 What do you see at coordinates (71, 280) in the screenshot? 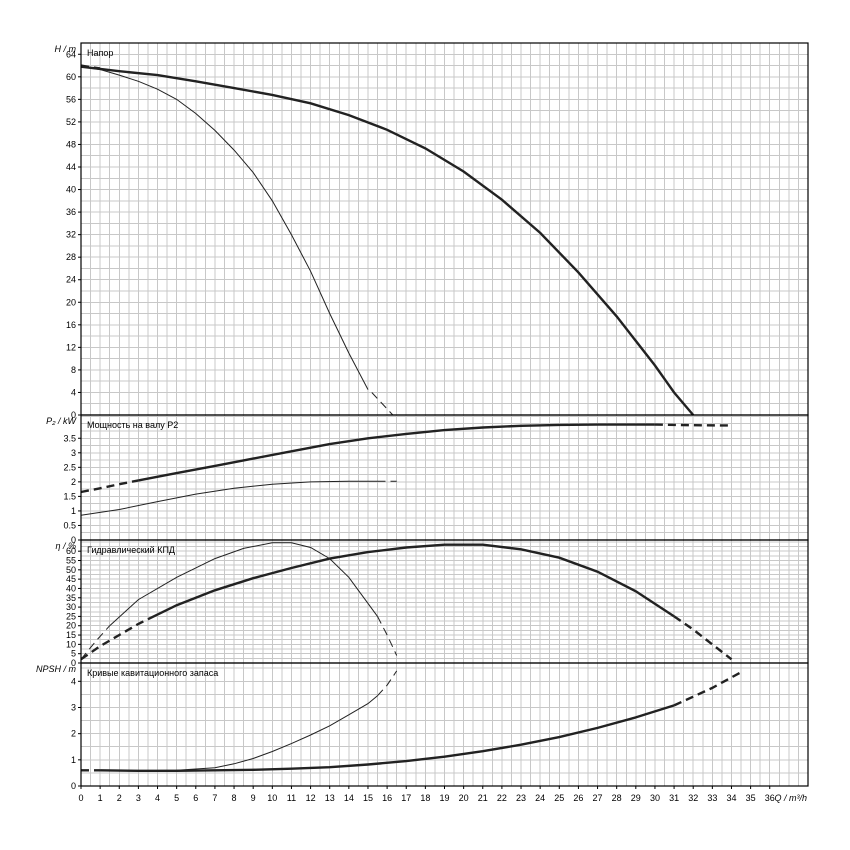
I see `head-y-tick-label: 24` at bounding box center [71, 280].